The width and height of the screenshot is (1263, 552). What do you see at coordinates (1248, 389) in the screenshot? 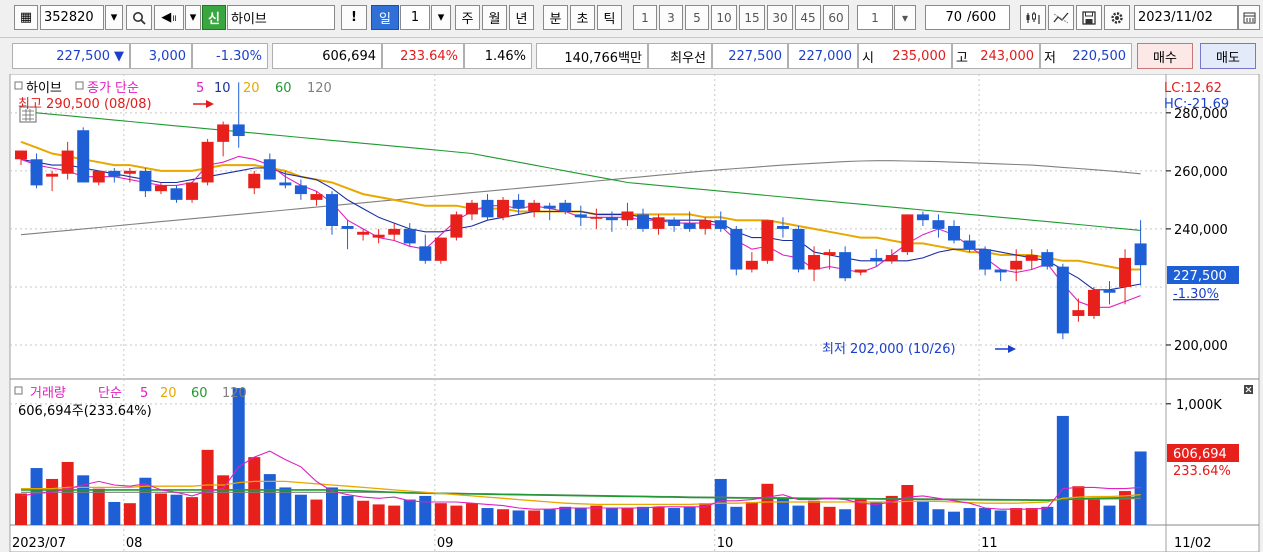
I see `close-icon` at bounding box center [1248, 389].